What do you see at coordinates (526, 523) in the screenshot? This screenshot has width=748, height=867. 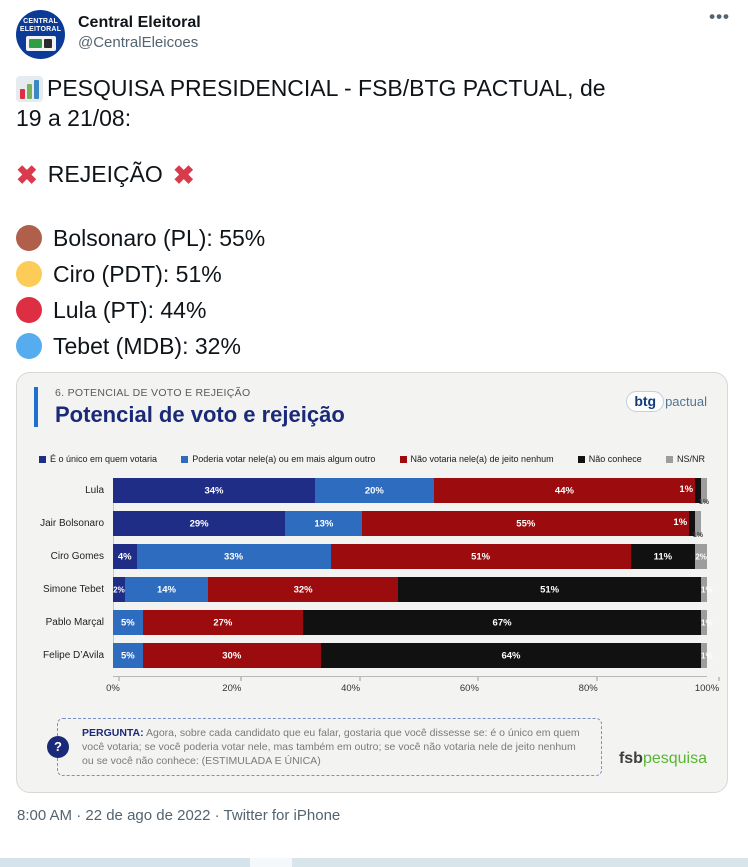 I see `segment-value: 55%` at bounding box center [526, 523].